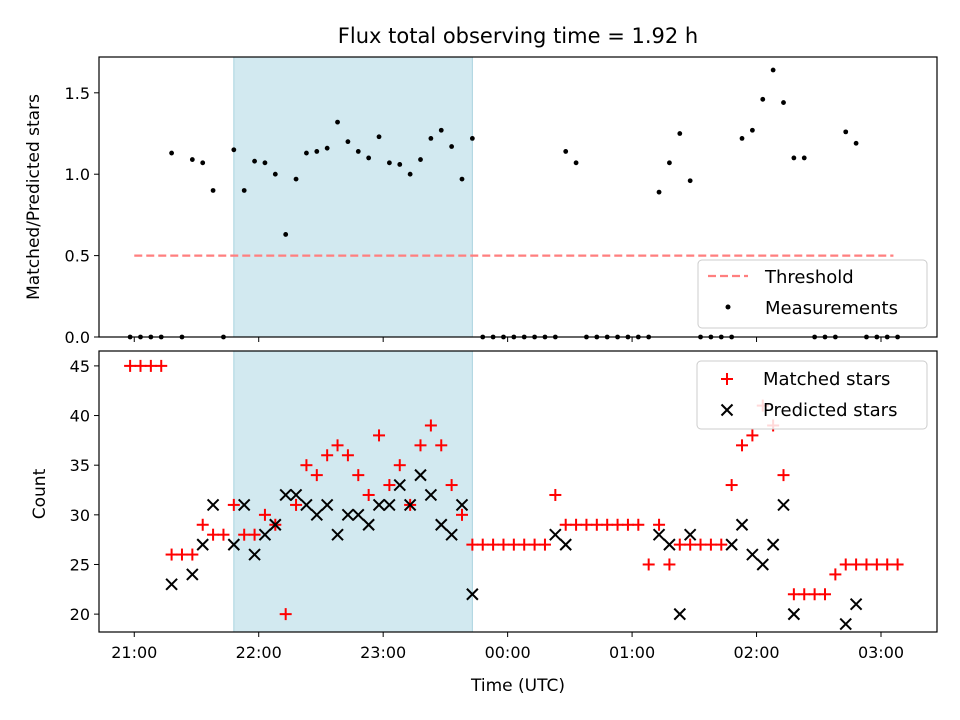 This screenshot has width=960, height=720. I want to click on count-y-tick-label: 30, so click(80, 515).